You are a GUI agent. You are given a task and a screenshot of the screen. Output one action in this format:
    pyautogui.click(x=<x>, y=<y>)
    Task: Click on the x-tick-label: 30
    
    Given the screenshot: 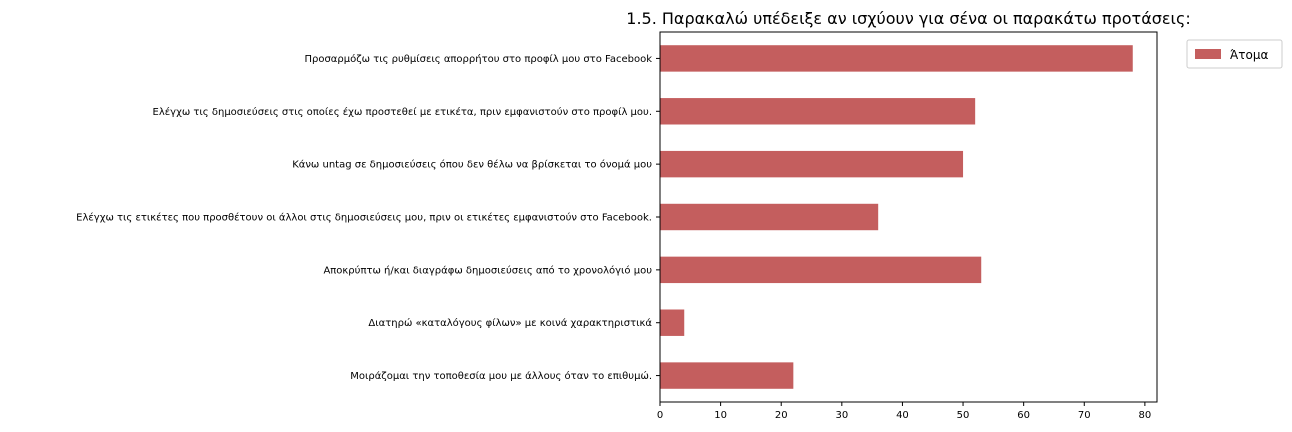 What is the action you would take?
    pyautogui.click(x=841, y=415)
    